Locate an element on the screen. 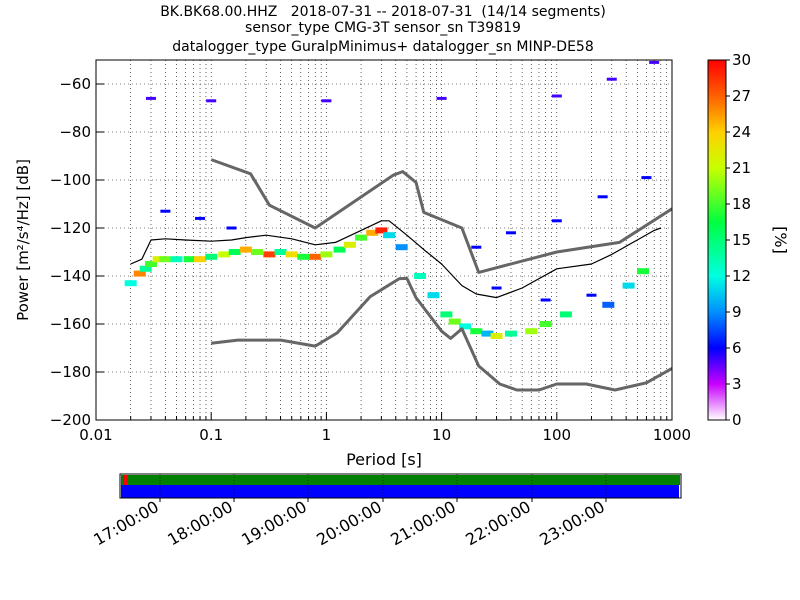 This screenshot has width=800, height=600. y-axis-ticks: −200 −180 −160 −140 −120 −100 −80 −60 is located at coordinates (77, 252).